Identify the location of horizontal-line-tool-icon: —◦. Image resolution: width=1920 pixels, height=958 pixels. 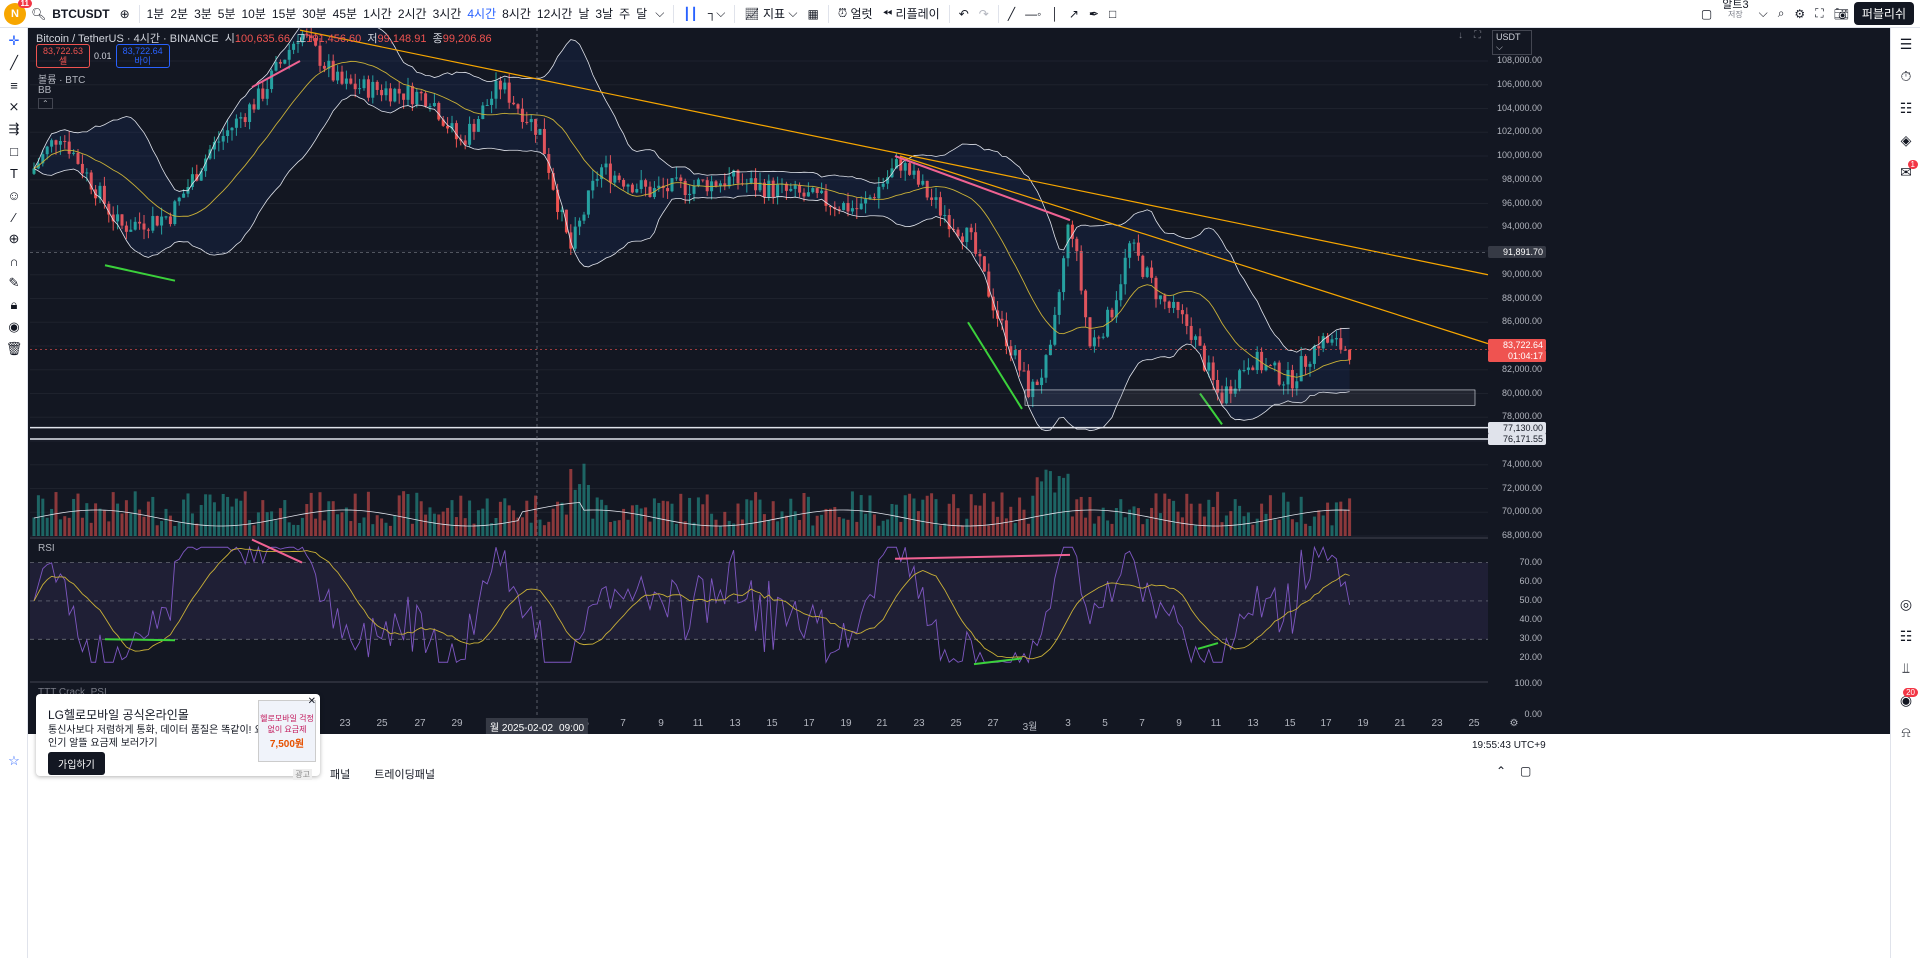
(1033, 13).